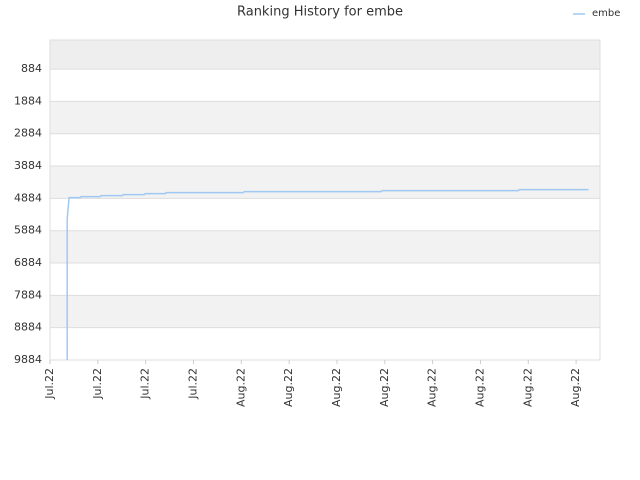  I want to click on y-tick-label: 8884, so click(28, 327).